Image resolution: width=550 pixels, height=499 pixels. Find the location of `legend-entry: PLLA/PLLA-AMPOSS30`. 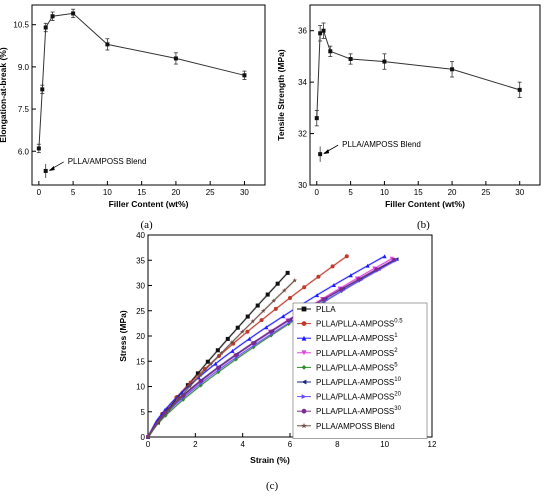

legend-entry: PLLA/PLLA-AMPOSS30 is located at coordinates (359, 411).